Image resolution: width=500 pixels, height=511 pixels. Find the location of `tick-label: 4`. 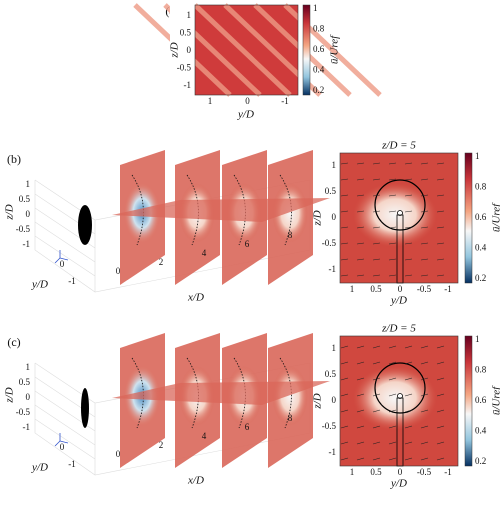

tick-label: 4 is located at coordinates (204, 253).